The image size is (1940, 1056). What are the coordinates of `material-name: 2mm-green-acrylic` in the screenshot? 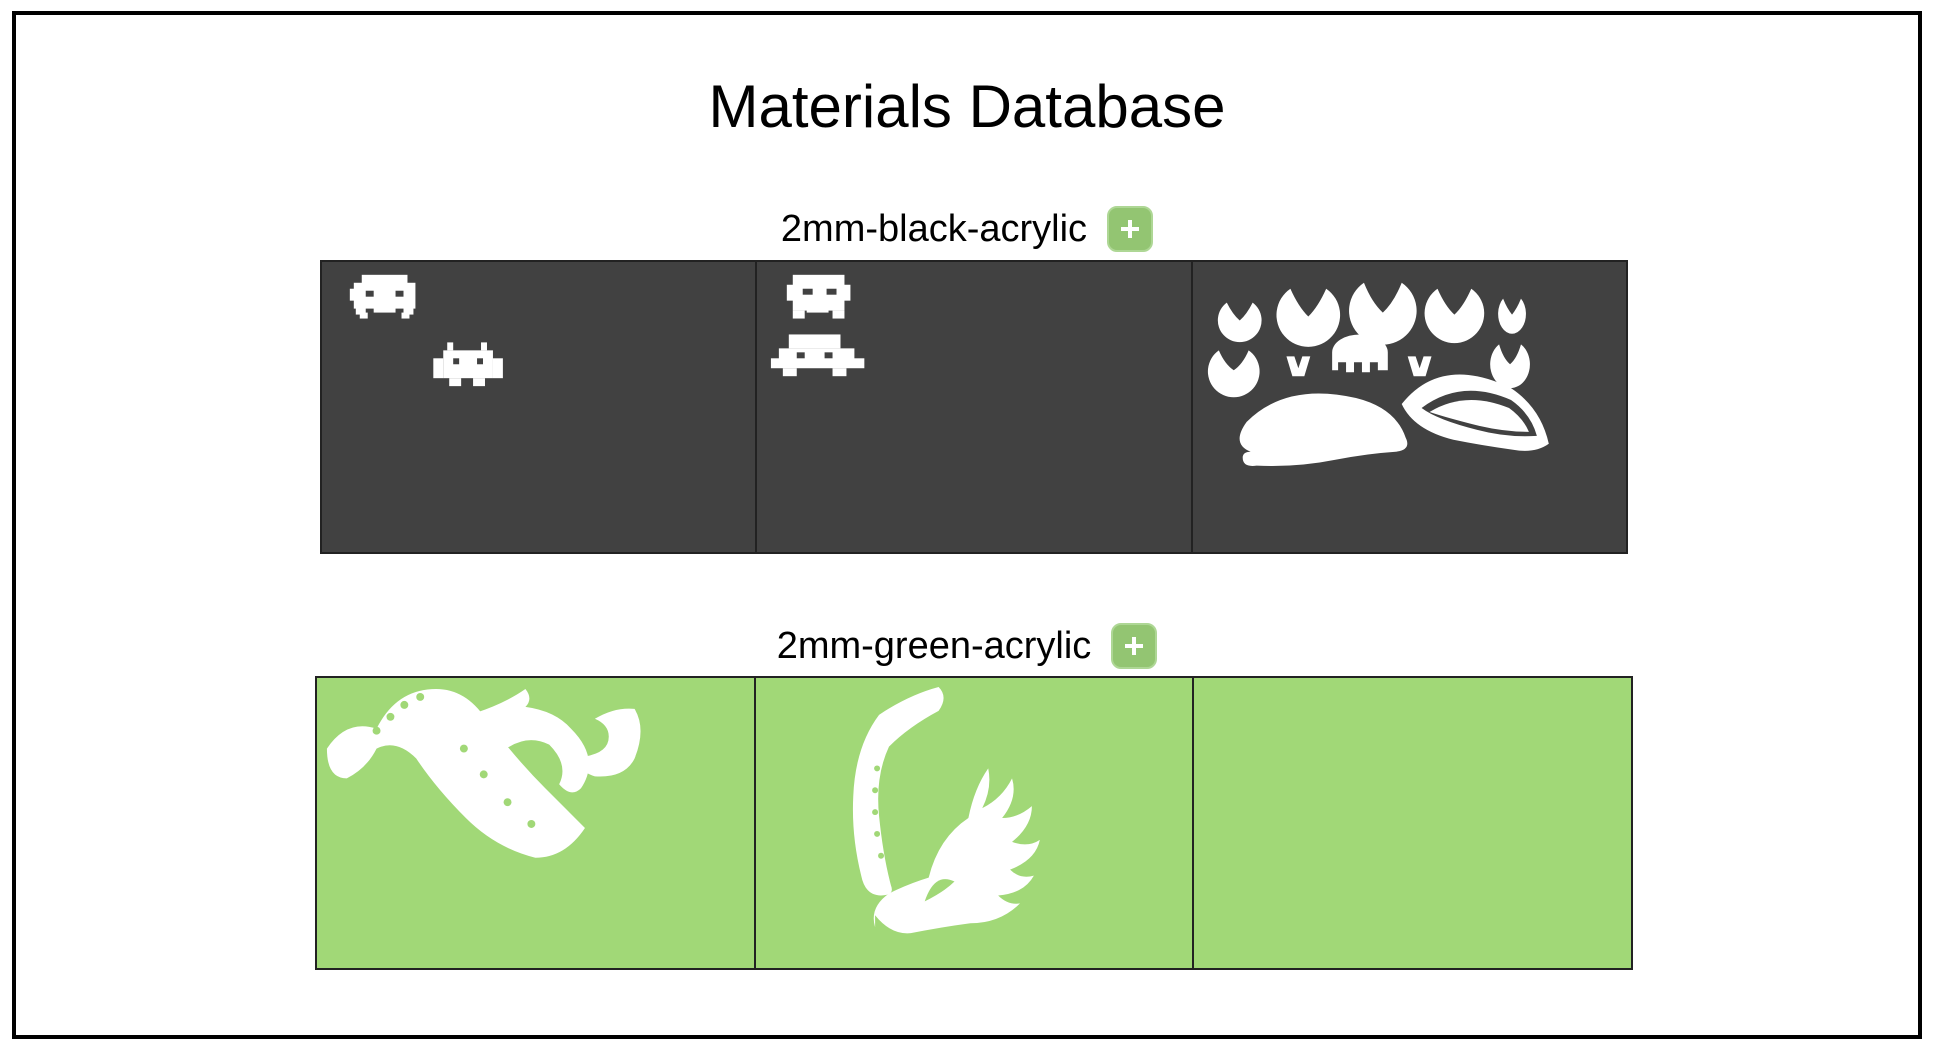 It's located at (934, 646).